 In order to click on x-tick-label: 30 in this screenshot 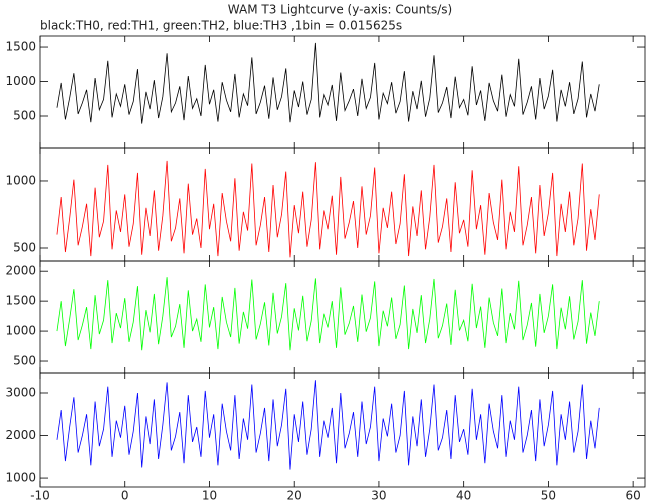, I will do `click(378, 496)`.